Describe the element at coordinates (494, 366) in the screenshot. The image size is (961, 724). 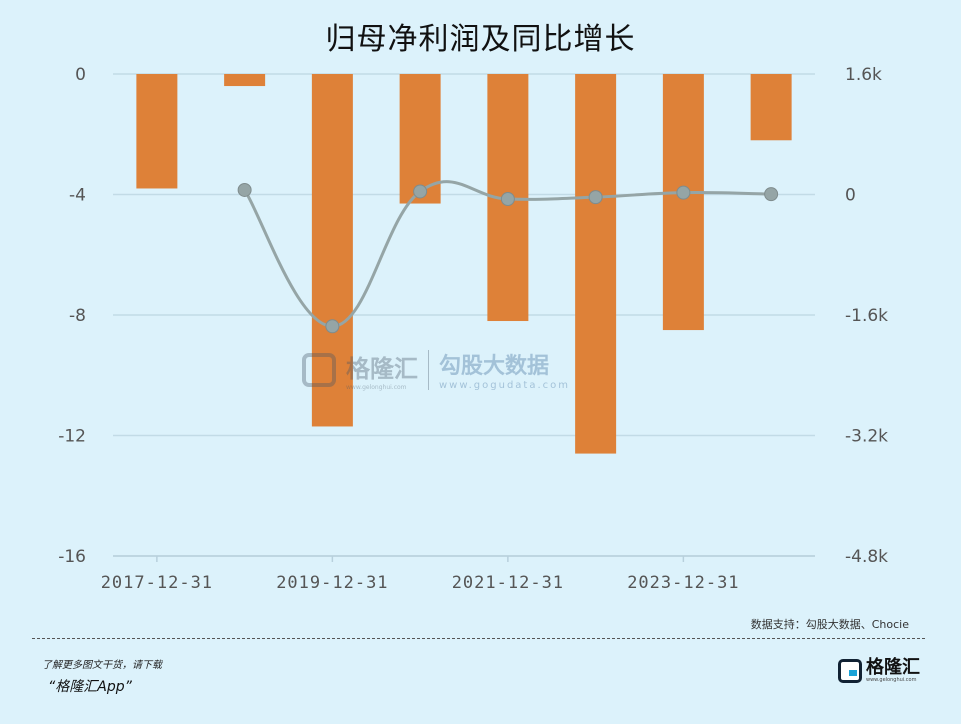
I see `watermark-brand2: 勾股大数据` at that location.